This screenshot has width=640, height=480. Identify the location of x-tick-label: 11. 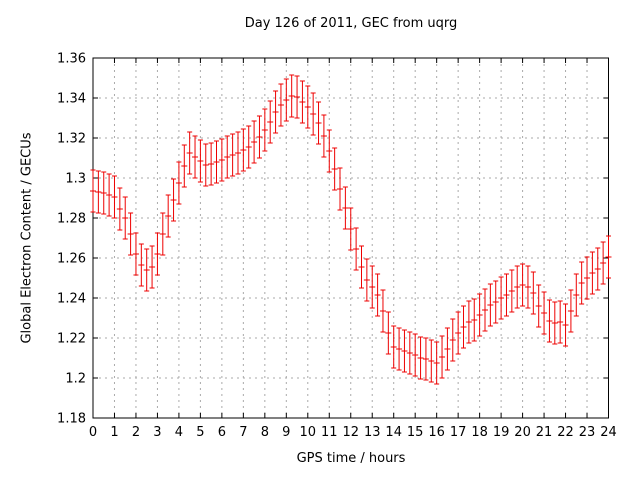
(329, 432).